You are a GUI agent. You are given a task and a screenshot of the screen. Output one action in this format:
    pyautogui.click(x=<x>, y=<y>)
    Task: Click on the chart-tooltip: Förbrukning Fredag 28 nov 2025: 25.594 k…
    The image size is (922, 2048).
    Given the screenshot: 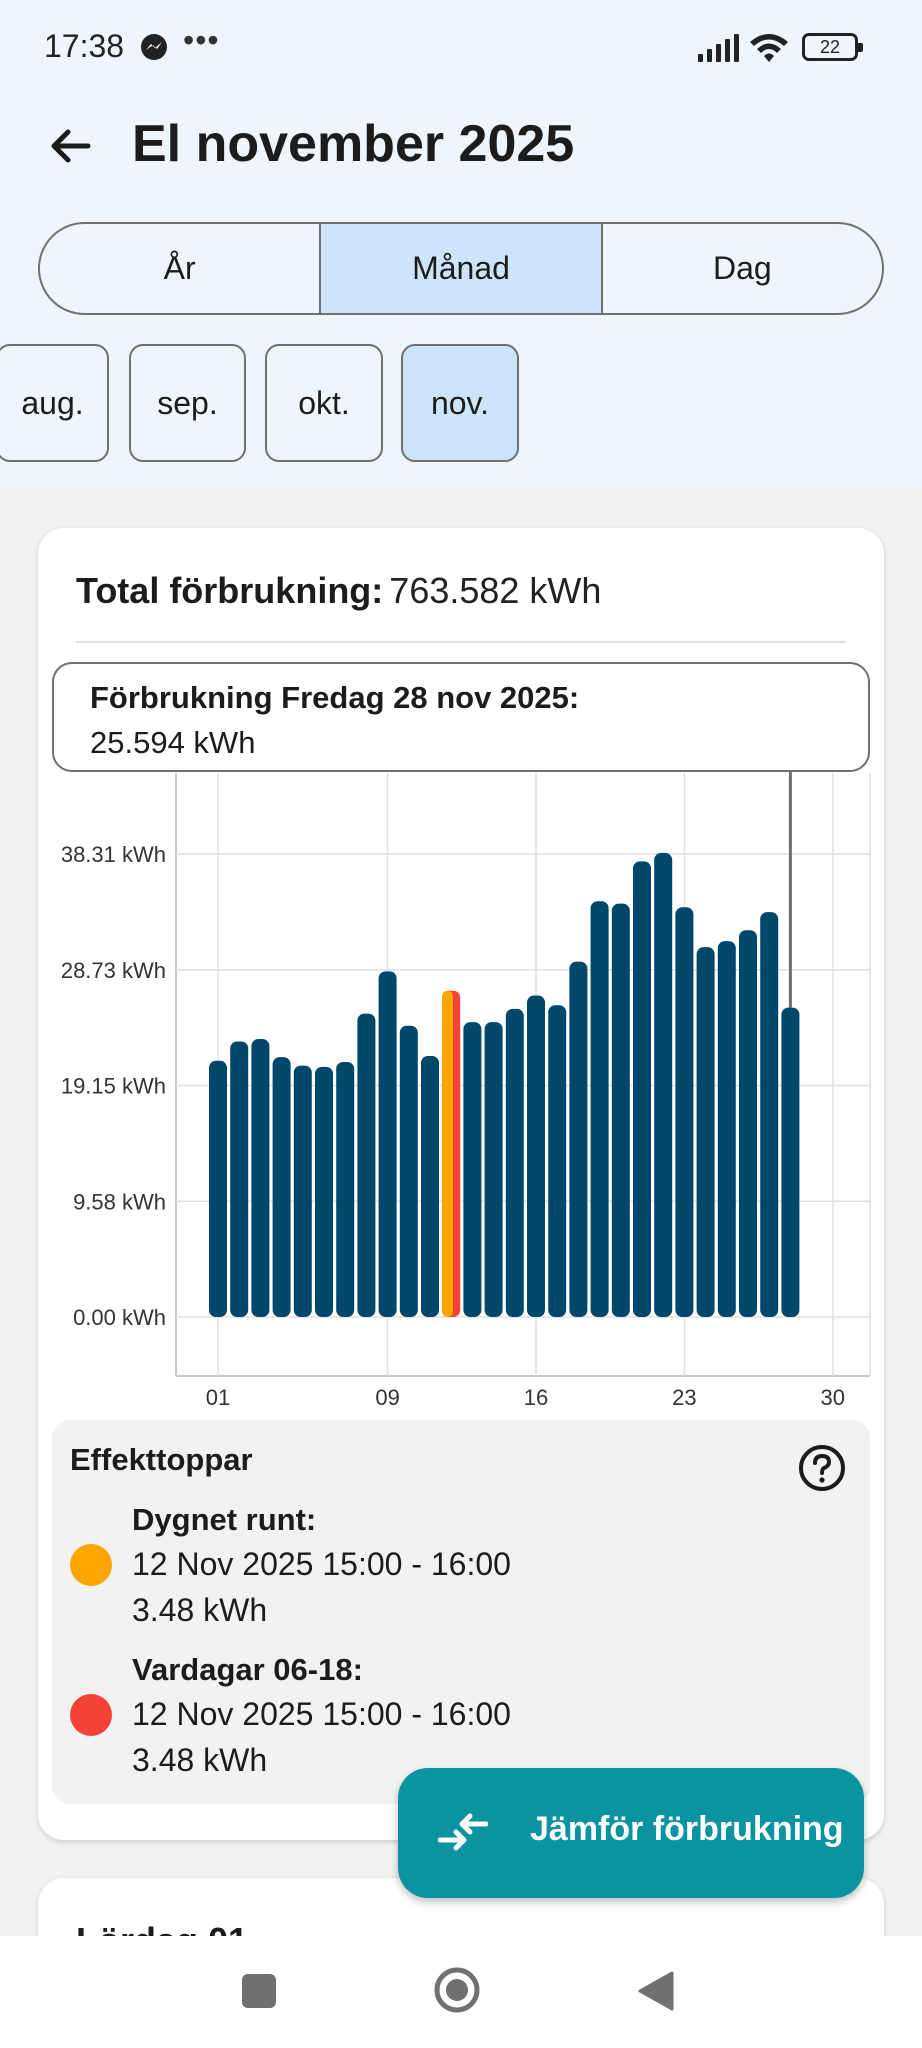 What is the action you would take?
    pyautogui.click(x=461, y=717)
    